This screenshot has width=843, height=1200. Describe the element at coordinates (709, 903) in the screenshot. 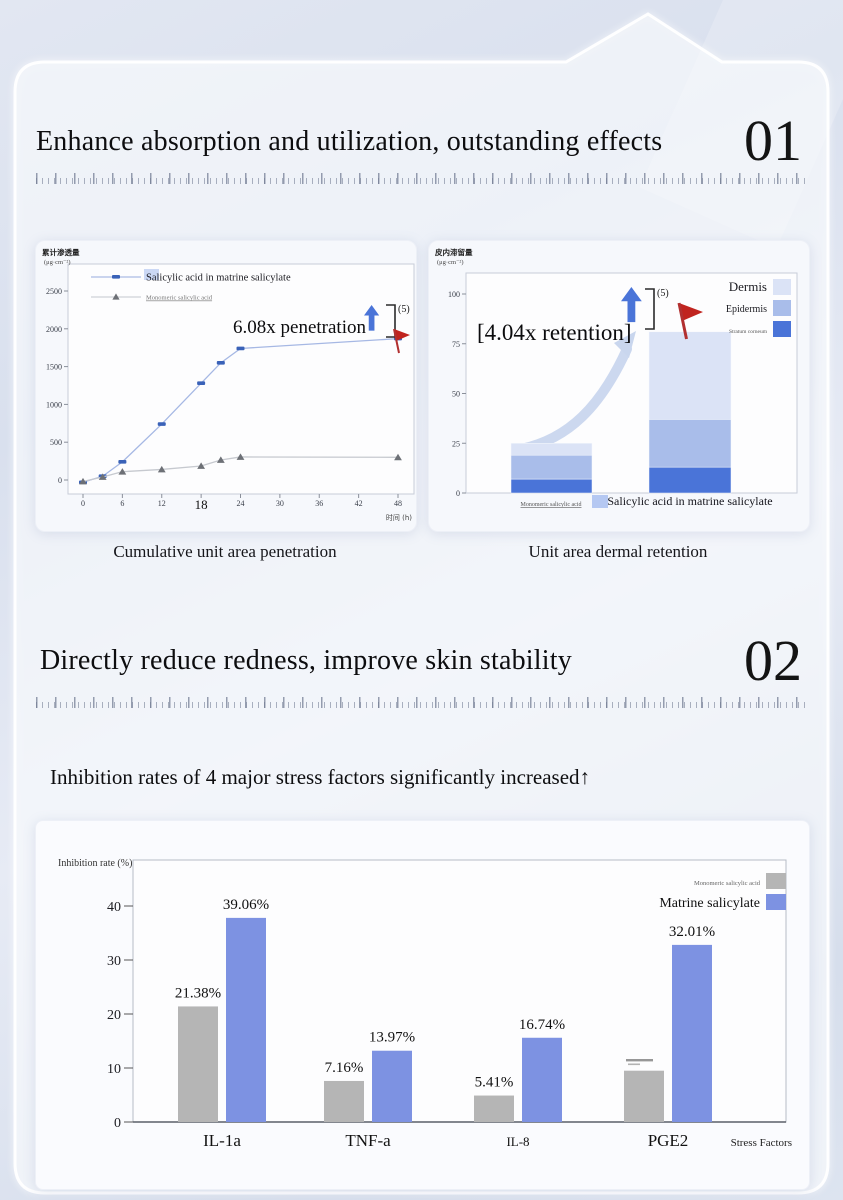

I see `legend-label-matrine: Matrine salicylate` at that location.